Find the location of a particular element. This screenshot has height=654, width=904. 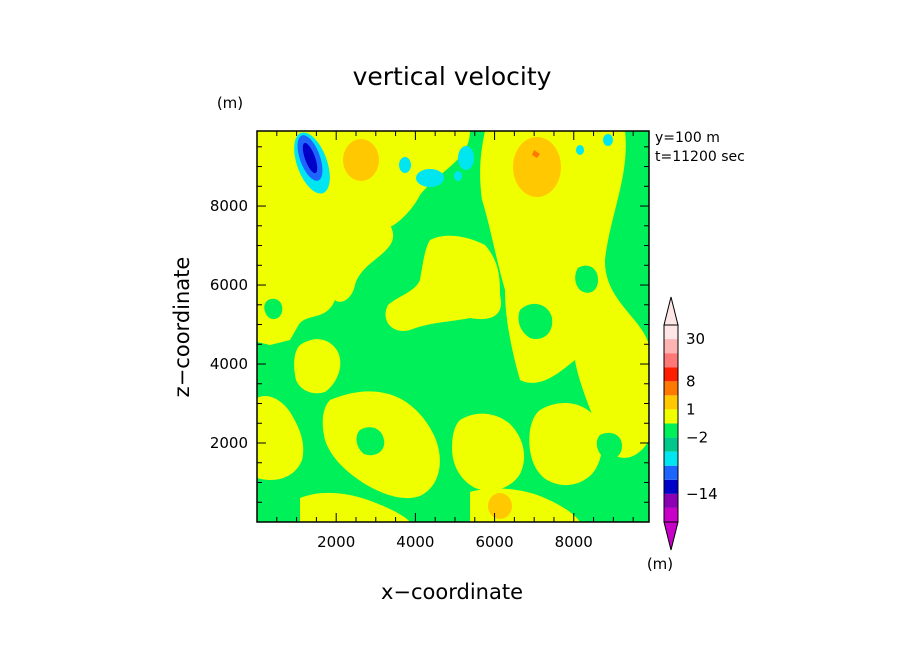

strong-updraft-dot is located at coordinates (536, 154).